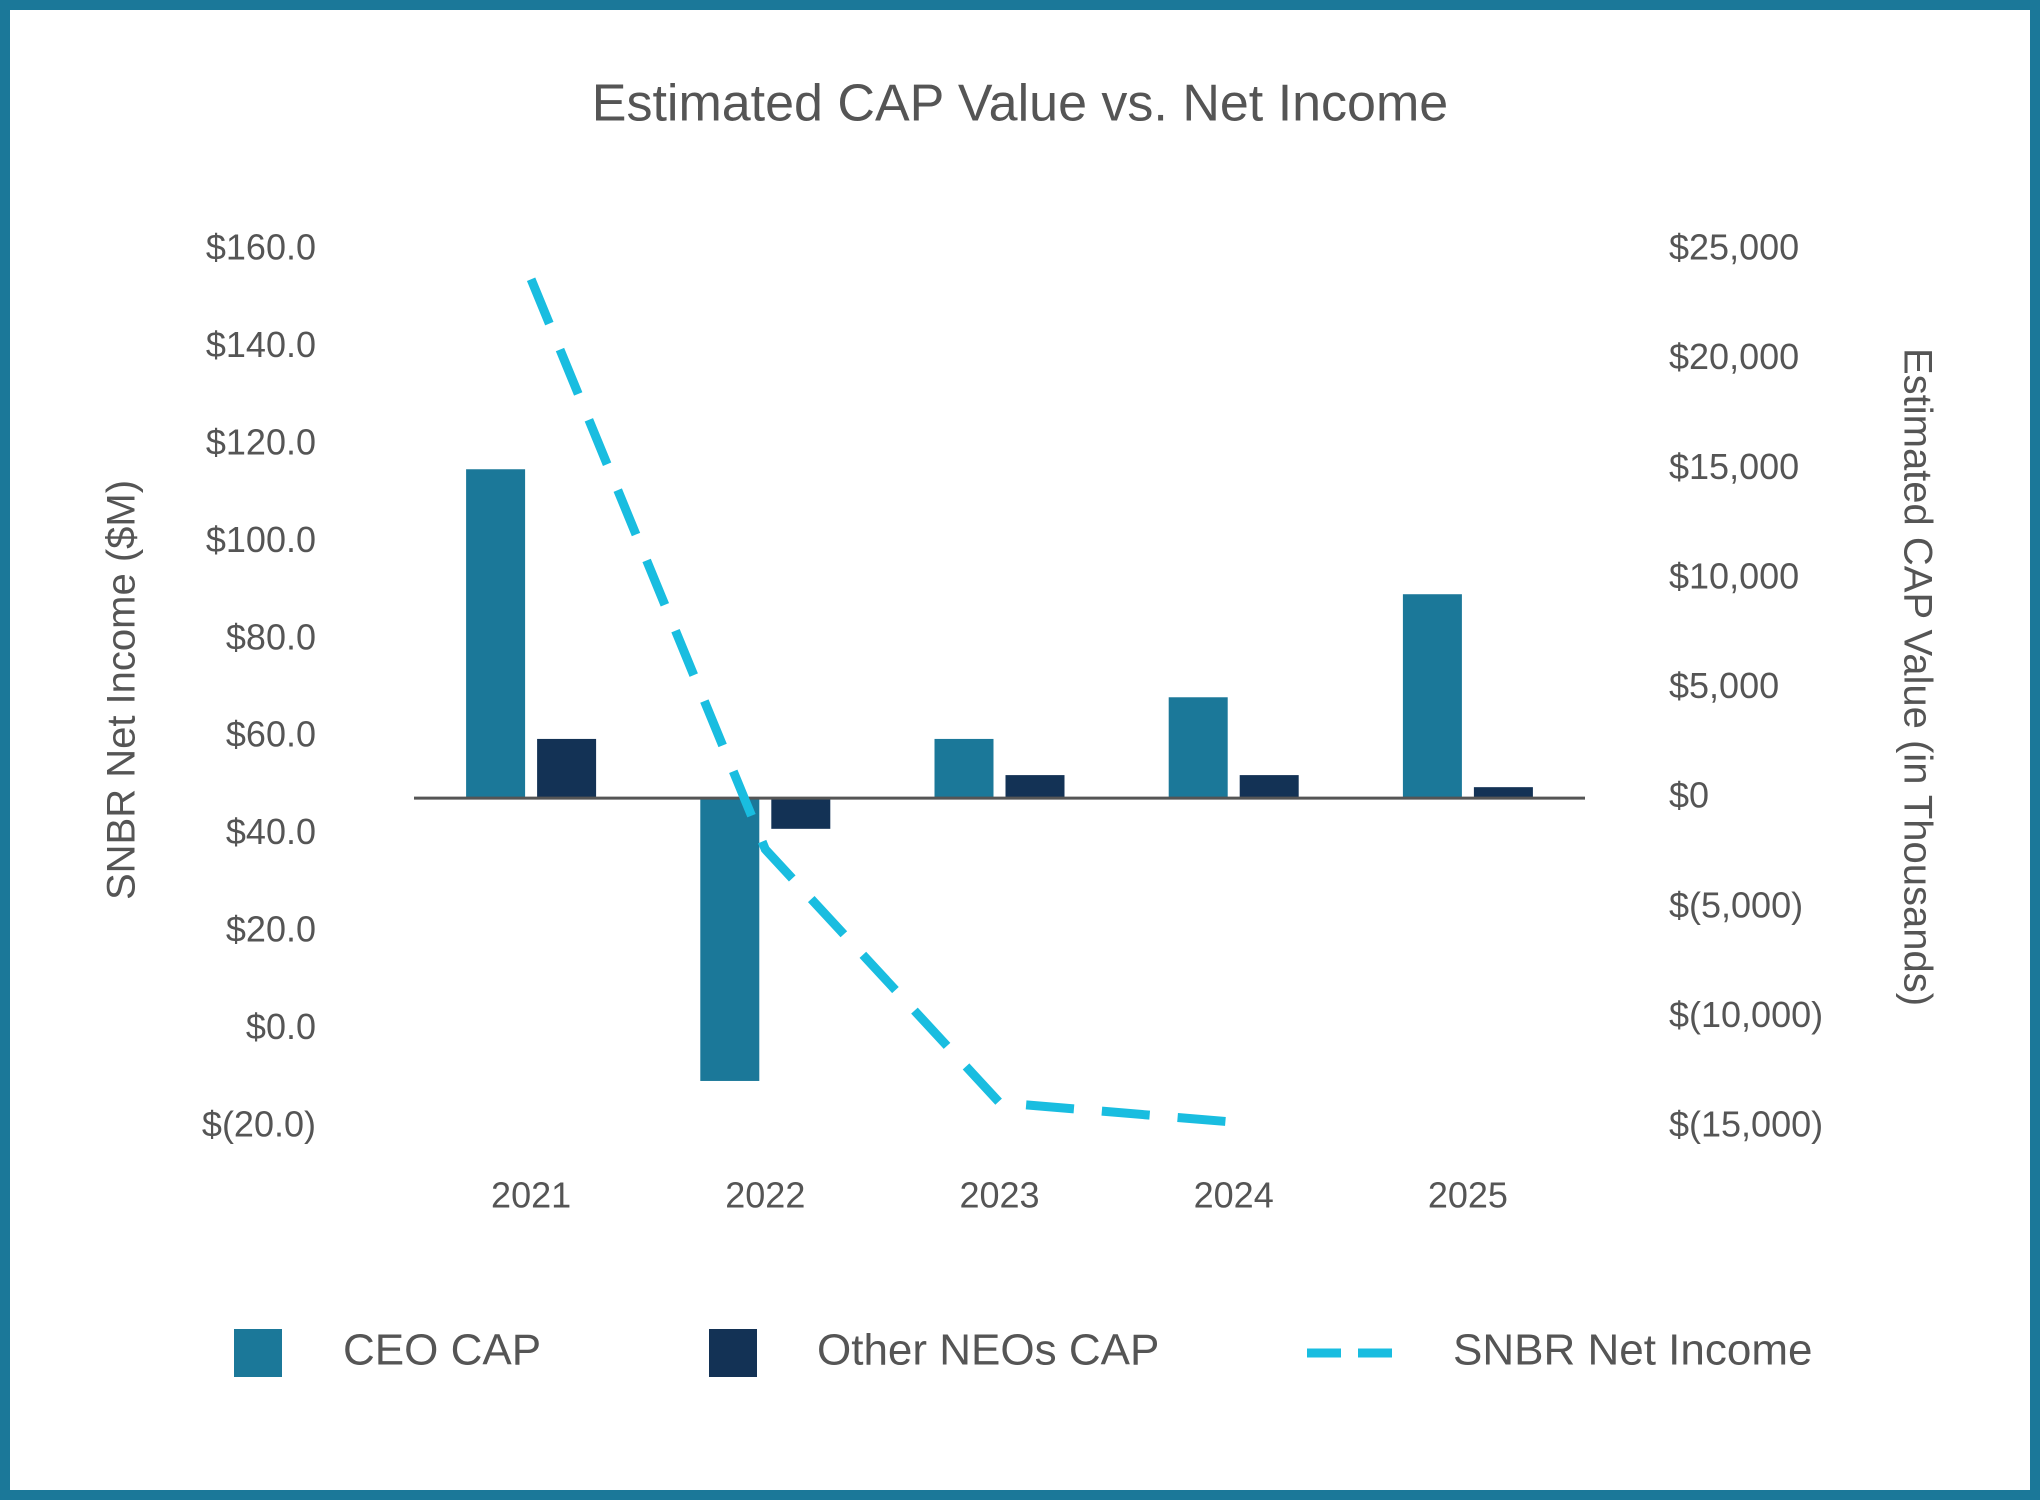  What do you see at coordinates (1734, 356) in the screenshot?
I see `y2-tick-label: $20,000` at bounding box center [1734, 356].